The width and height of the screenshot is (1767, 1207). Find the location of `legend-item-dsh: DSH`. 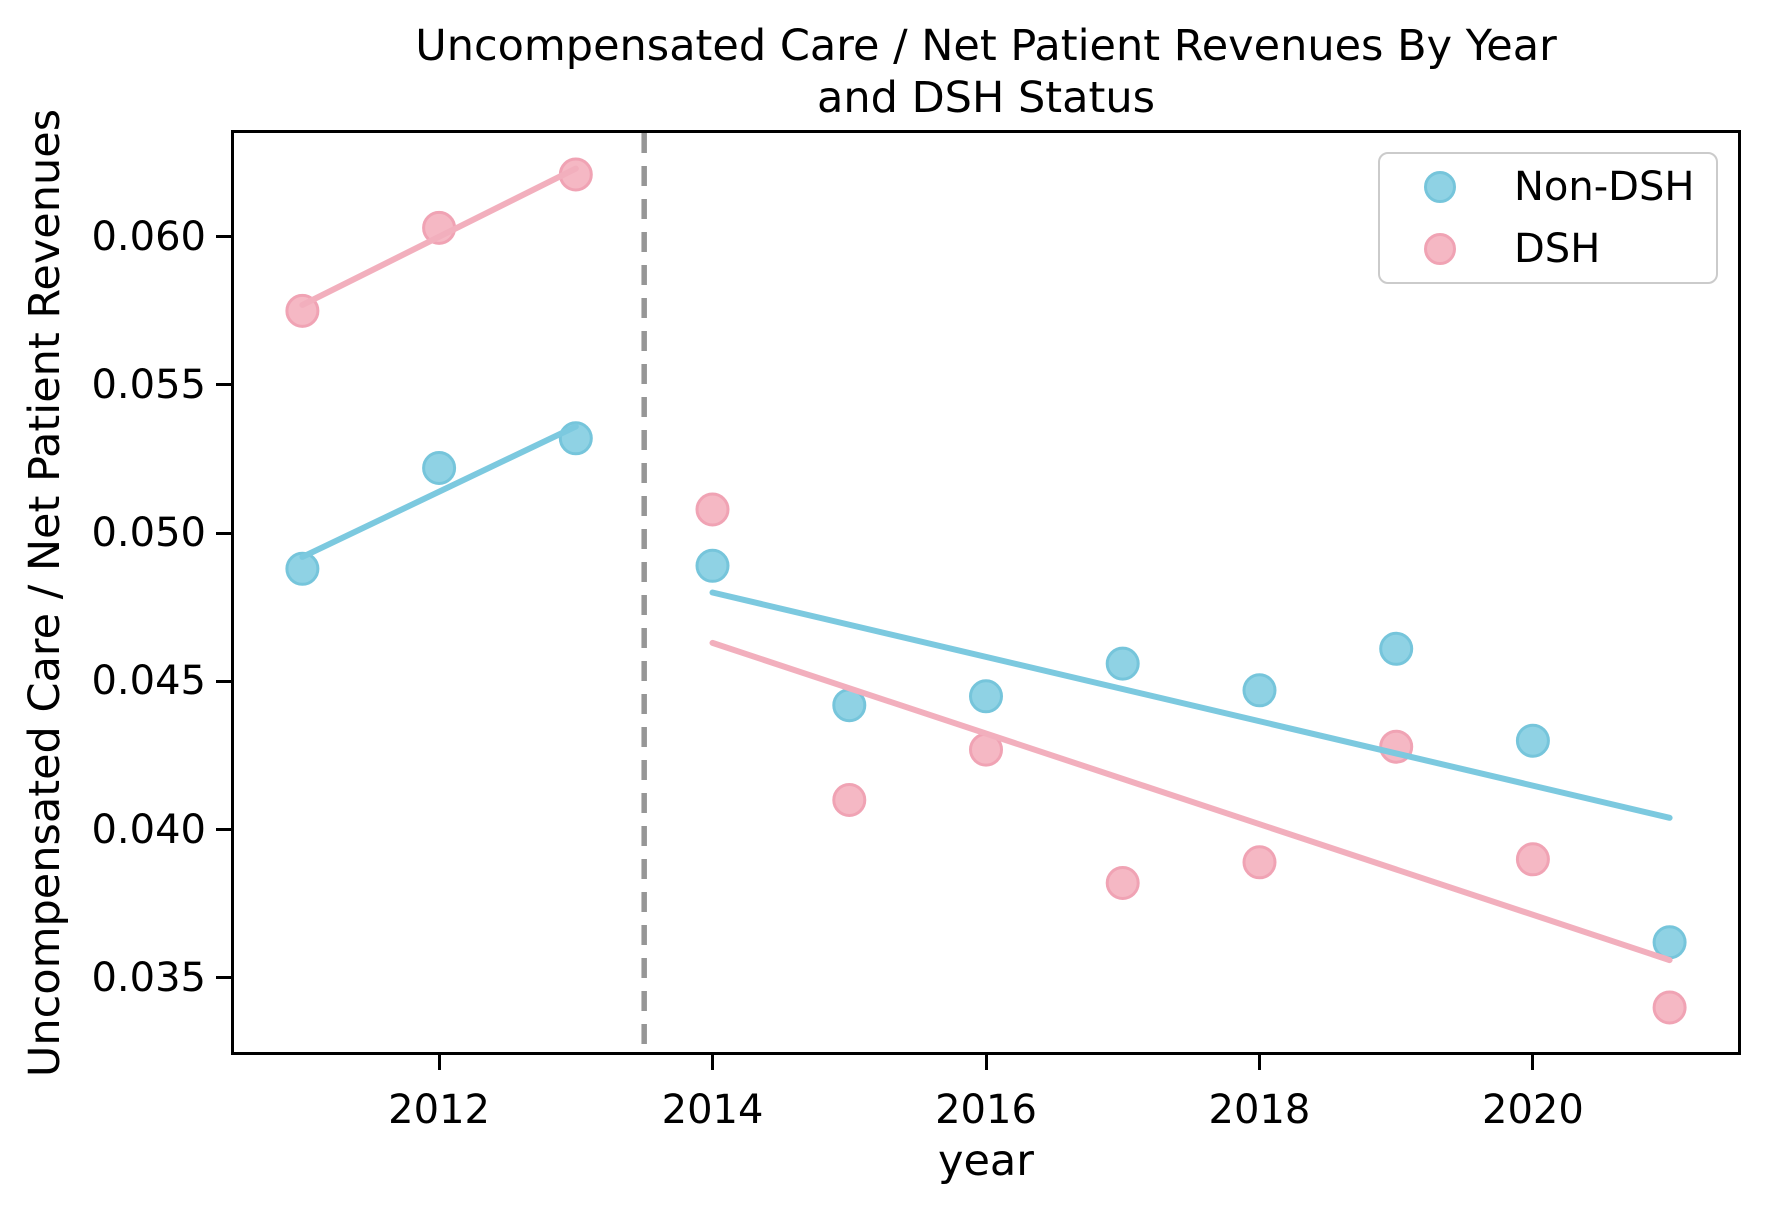

legend-item-dsh: DSH is located at coordinates (1548, 249).